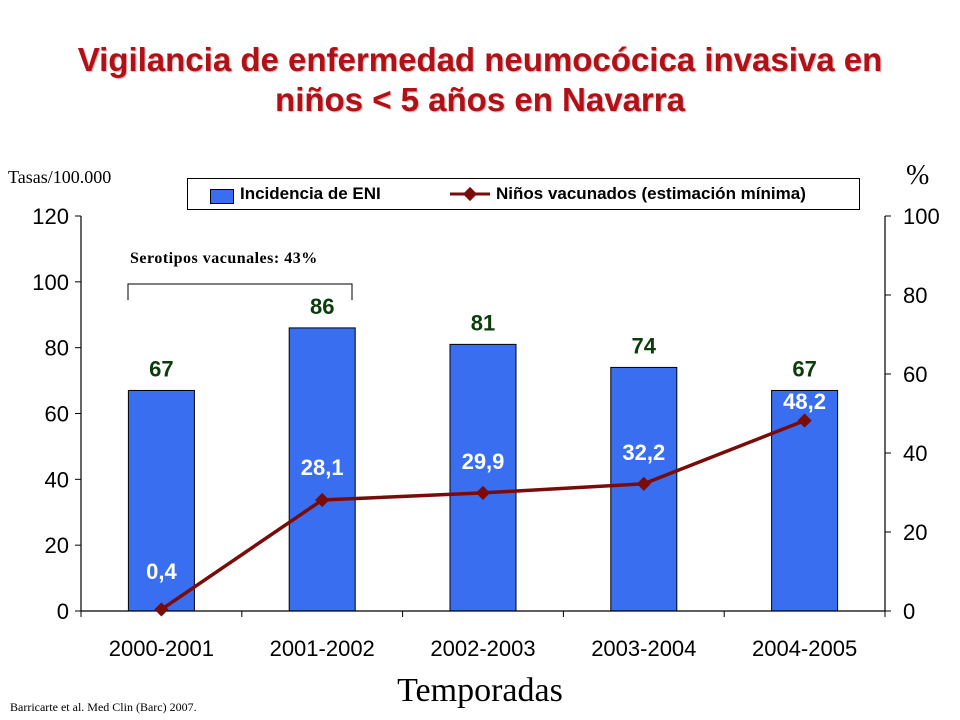 Image resolution: width=960 pixels, height=720 pixels. I want to click on source-citation: Barricarte et al. Med Clin (Barc) 2007., so click(103, 707).